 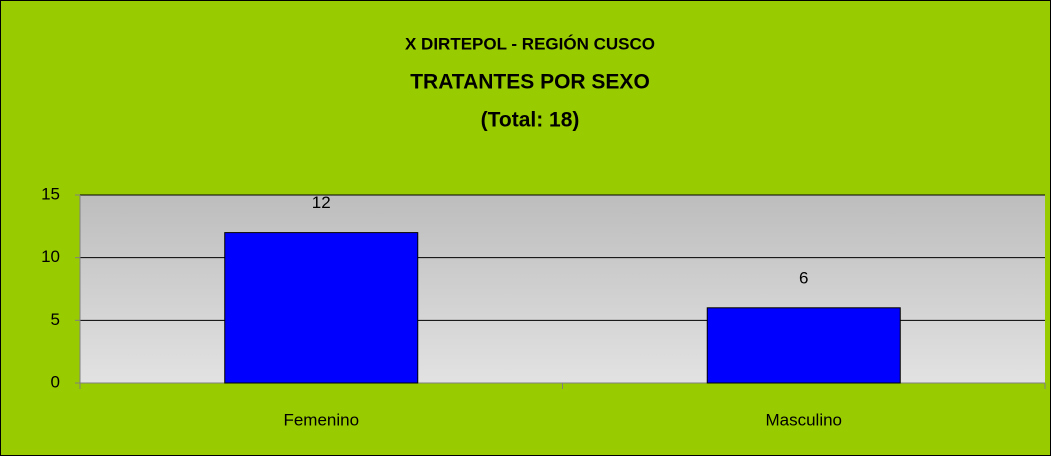 What do you see at coordinates (50, 193) in the screenshot?
I see `y-tick-label: 15` at bounding box center [50, 193].